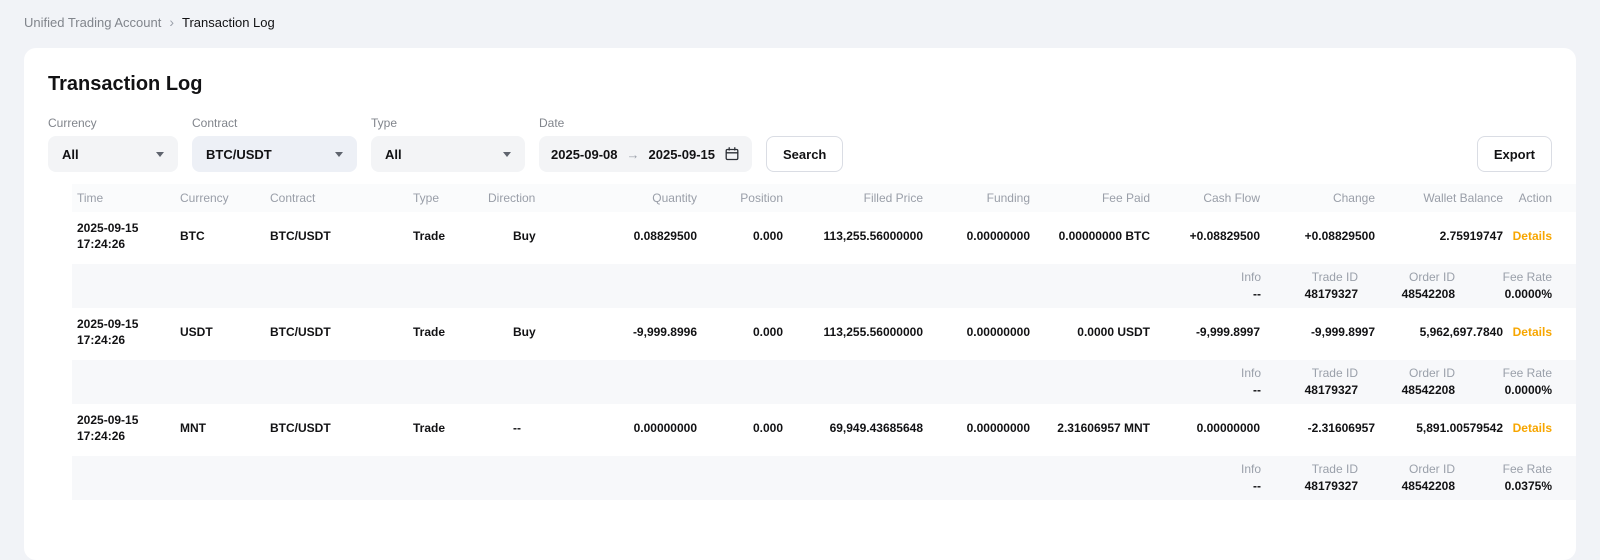 Image resolution: width=1600 pixels, height=560 pixels. I want to click on page-title: Transaction Log, so click(125, 84).